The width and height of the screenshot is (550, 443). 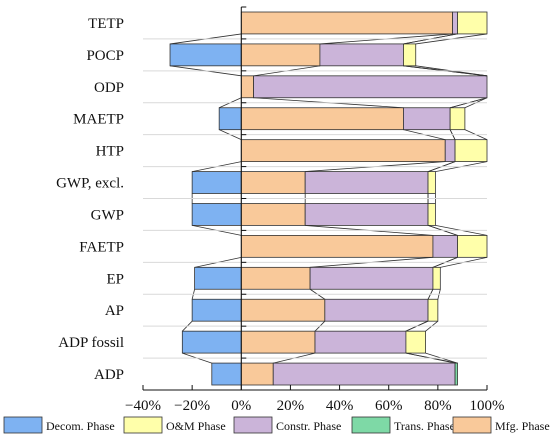 What do you see at coordinates (98, 120) in the screenshot?
I see `category-label: MAETP` at bounding box center [98, 120].